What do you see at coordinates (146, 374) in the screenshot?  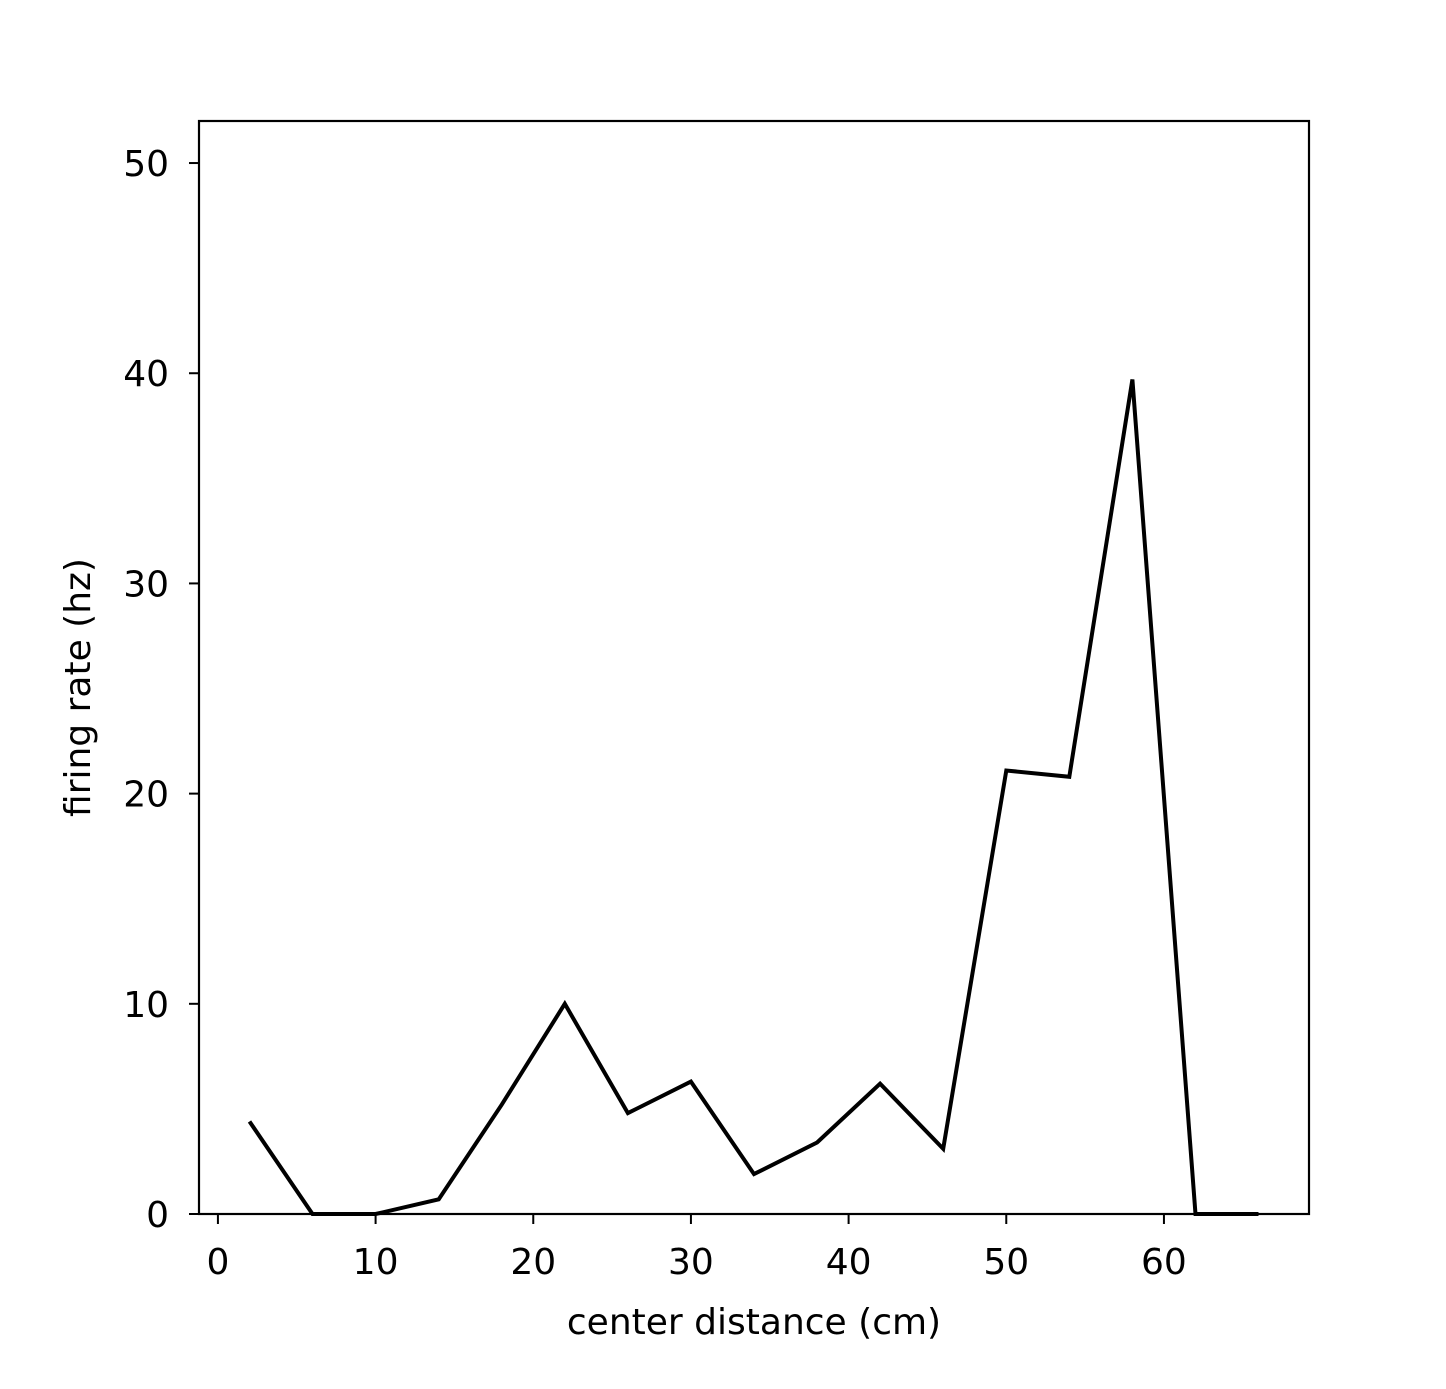 I see `y-tick-label: 40` at bounding box center [146, 374].